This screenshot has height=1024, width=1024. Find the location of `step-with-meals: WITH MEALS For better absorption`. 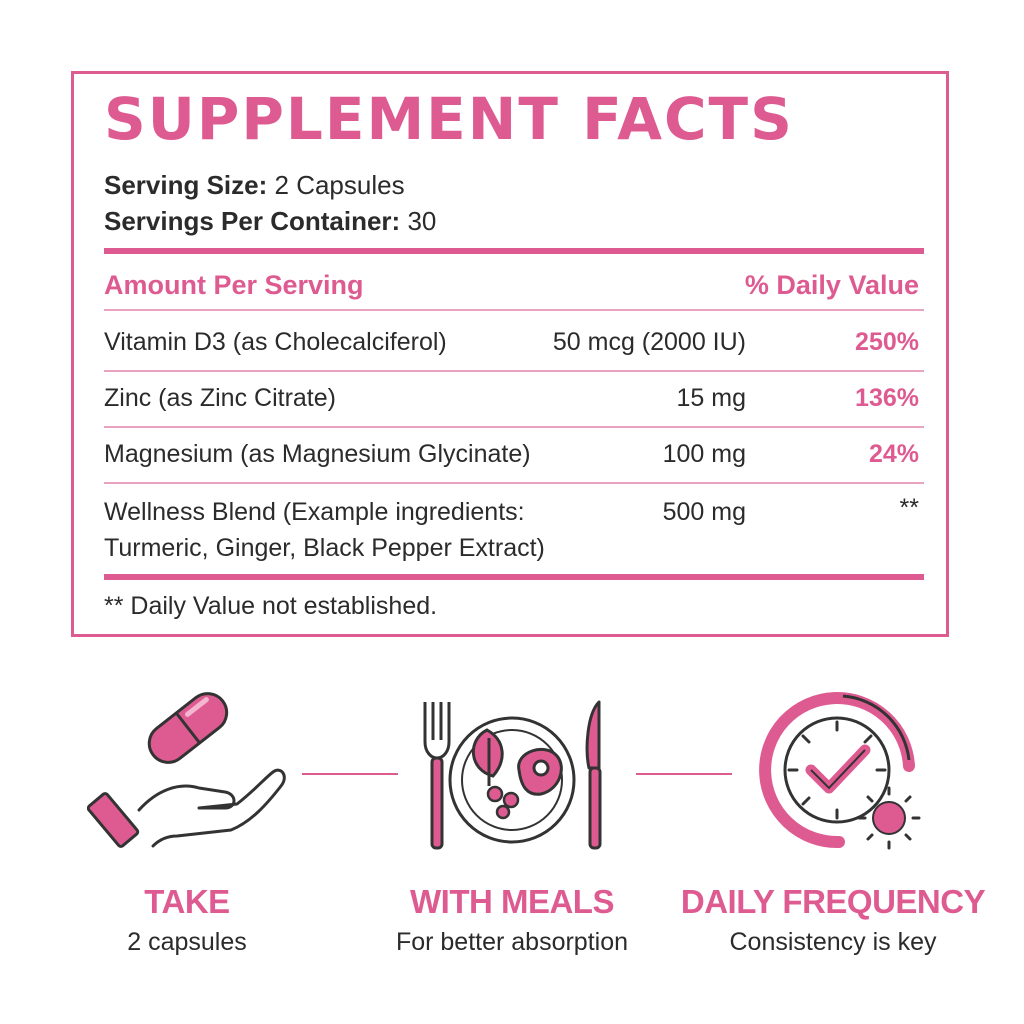

step-with-meals: WITH MEALS For better absorption is located at coordinates (512, 825).